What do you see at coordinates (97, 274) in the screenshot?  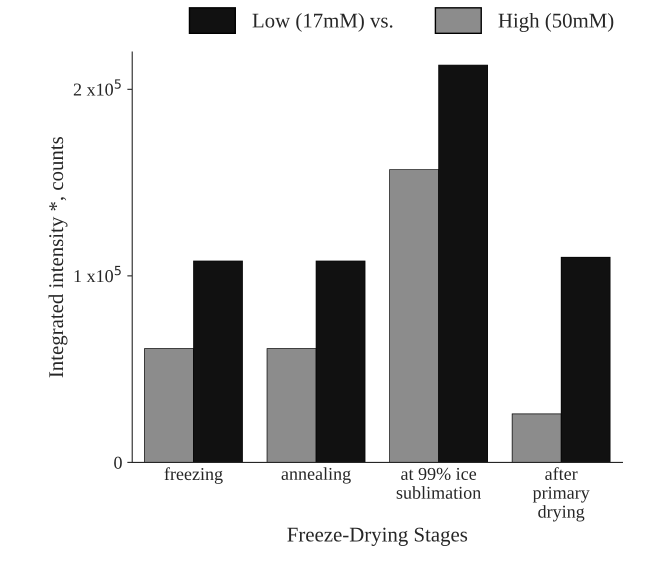 I see `y-tick-label: 1 x10$^{5}$` at bounding box center [97, 274].